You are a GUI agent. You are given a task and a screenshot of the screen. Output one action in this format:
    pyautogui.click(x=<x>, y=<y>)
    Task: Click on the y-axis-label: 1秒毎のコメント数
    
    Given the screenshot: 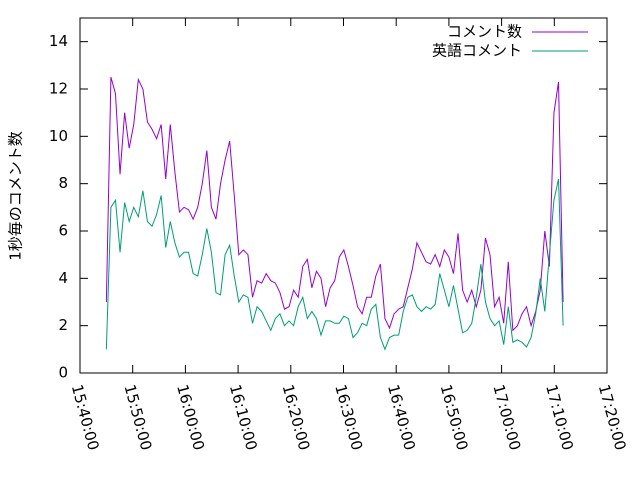 What is the action you would take?
    pyautogui.click(x=16, y=196)
    